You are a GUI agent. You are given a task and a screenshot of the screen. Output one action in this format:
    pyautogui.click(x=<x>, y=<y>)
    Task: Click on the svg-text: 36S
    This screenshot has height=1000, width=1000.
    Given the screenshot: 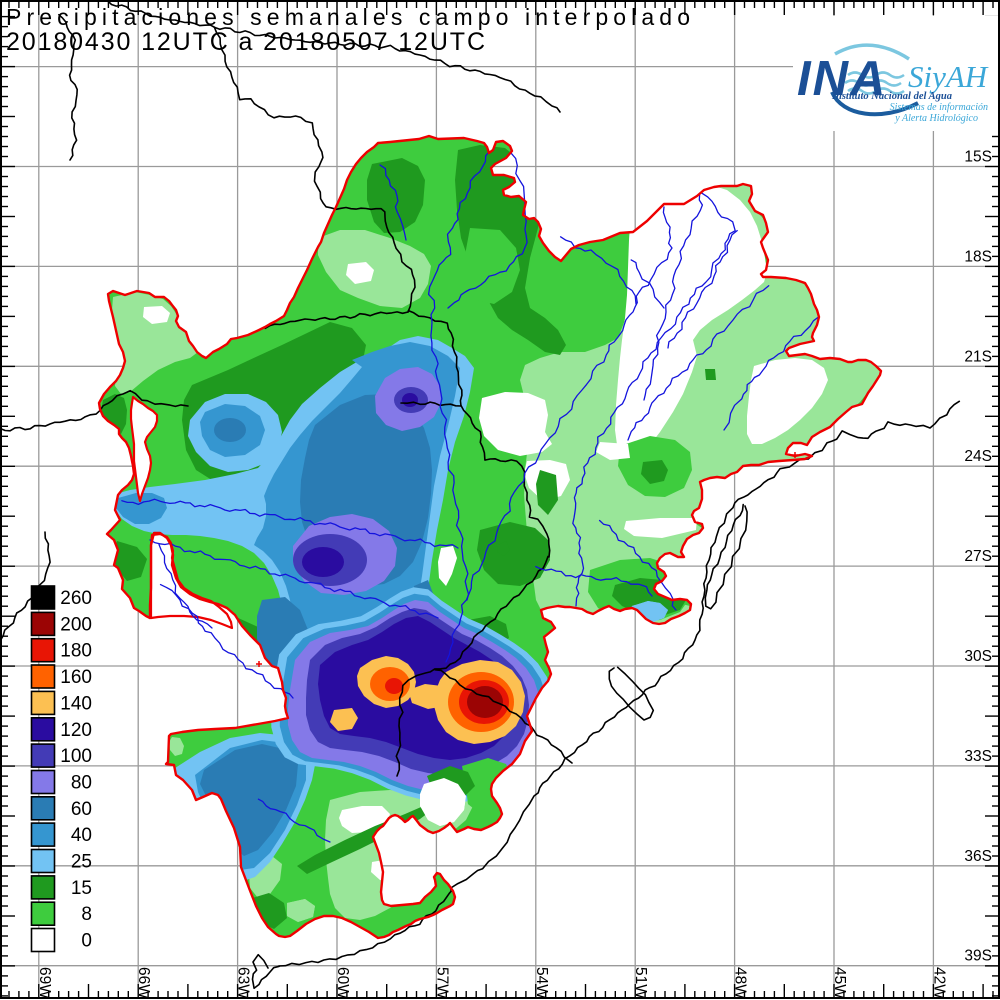 What is the action you would take?
    pyautogui.click(x=978, y=856)
    